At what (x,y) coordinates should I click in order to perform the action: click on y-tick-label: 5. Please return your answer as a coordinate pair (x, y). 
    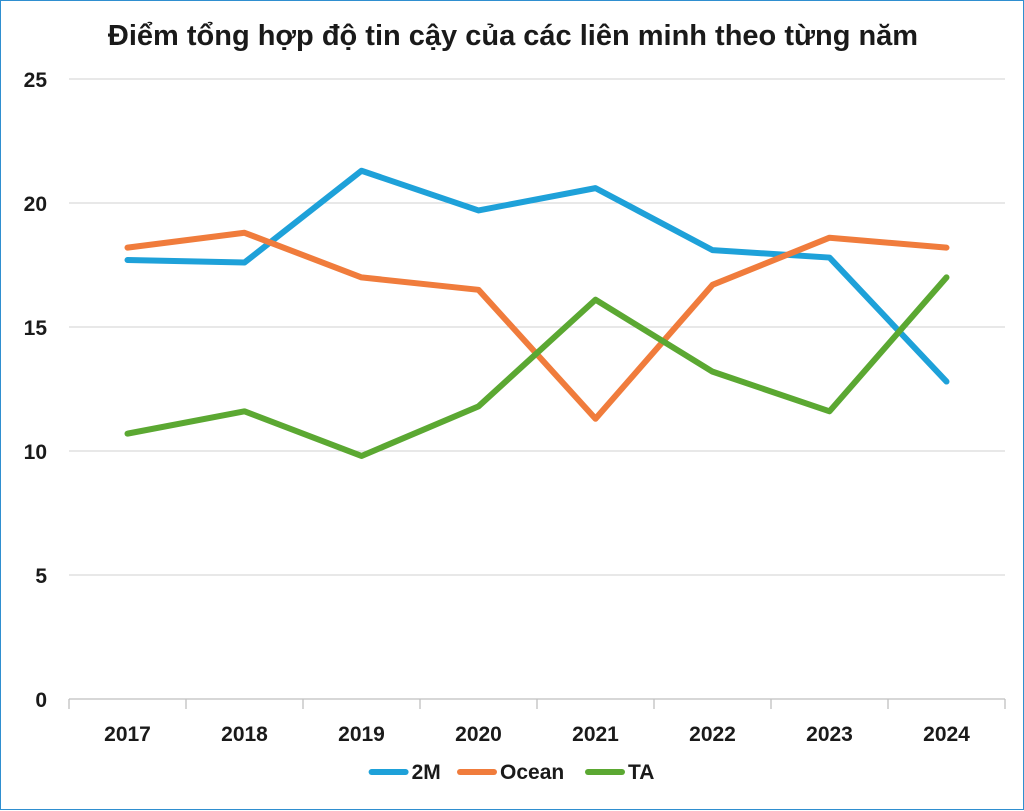
    Looking at the image, I should click on (41, 576).